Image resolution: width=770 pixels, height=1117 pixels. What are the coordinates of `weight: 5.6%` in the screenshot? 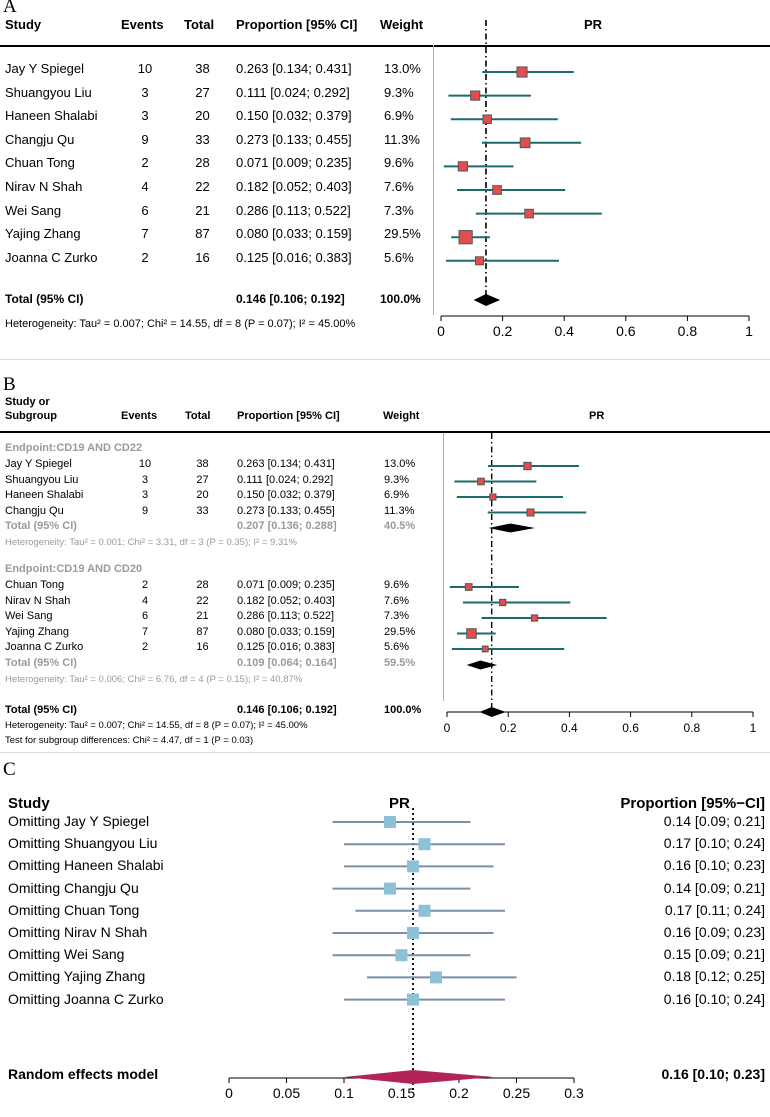 It's located at (399, 257).